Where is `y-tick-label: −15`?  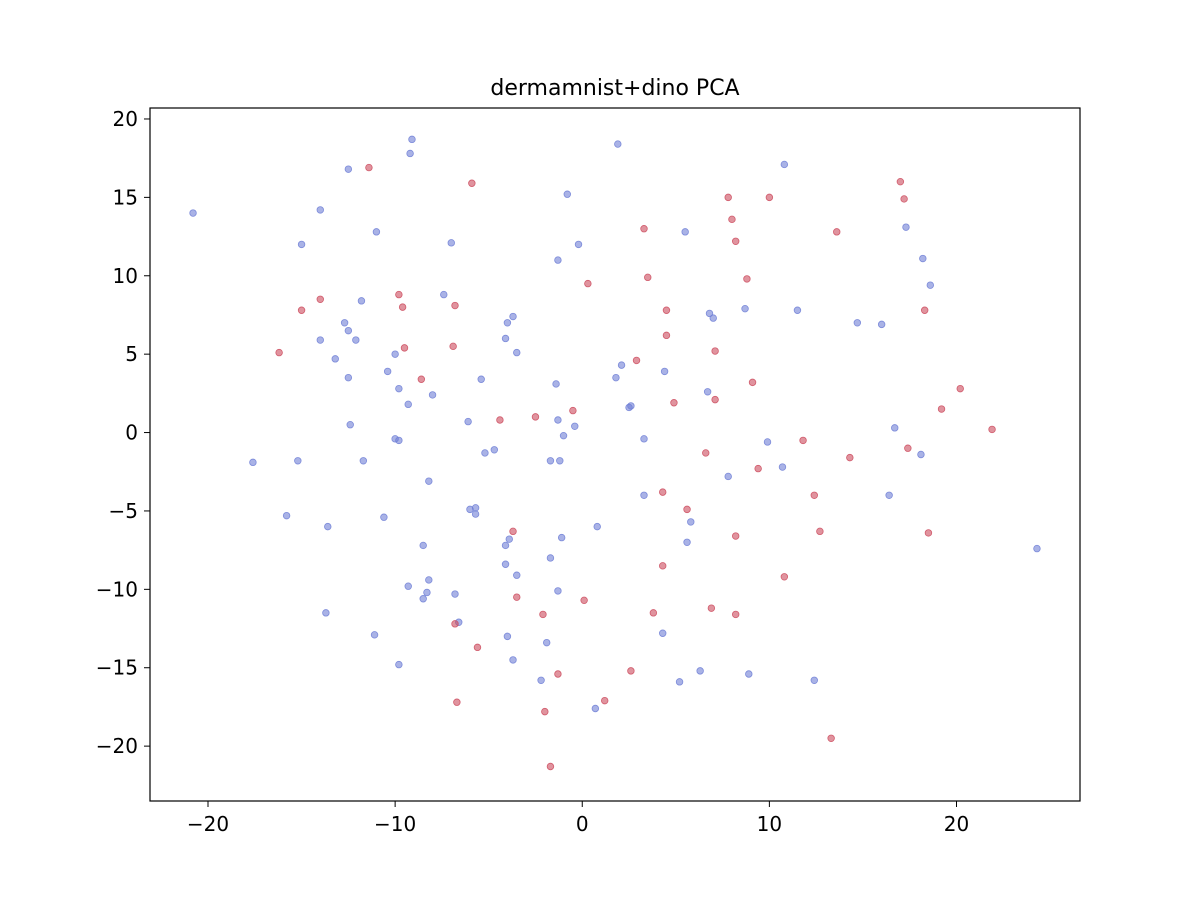 y-tick-label: −15 is located at coordinates (117, 668).